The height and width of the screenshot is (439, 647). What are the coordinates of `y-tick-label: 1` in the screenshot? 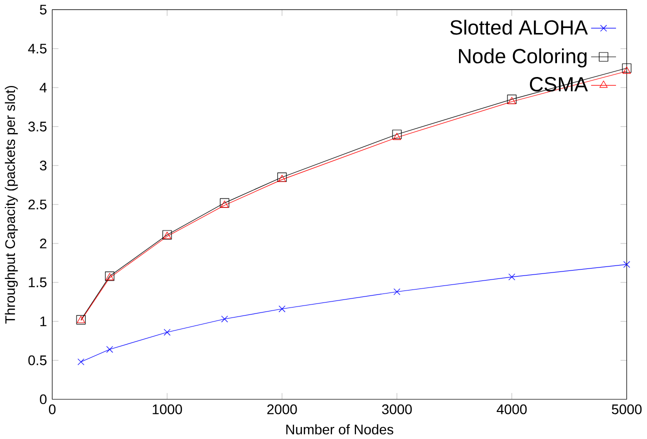 It's located at (43, 321).